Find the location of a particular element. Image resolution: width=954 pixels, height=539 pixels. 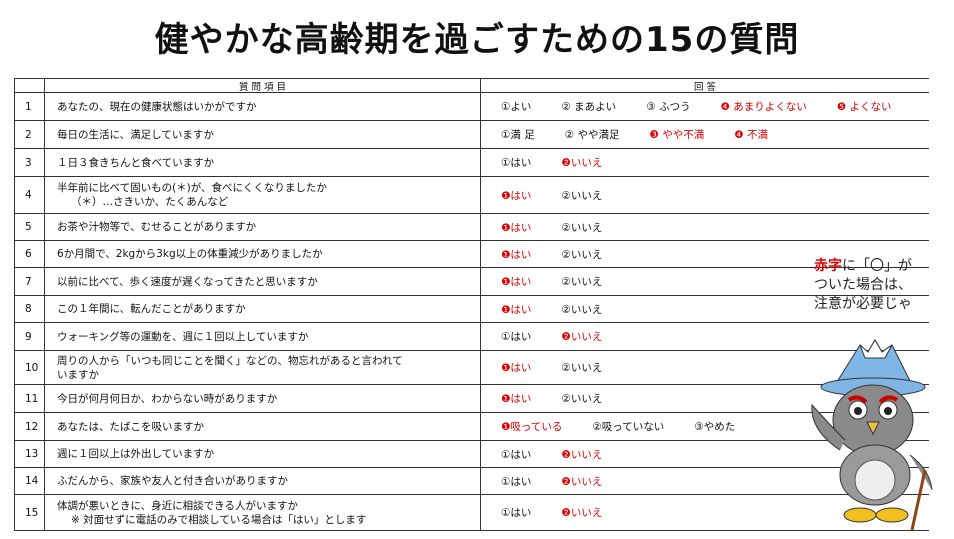

question-line: 毎日の生活に、満足していますか is located at coordinates (135, 134).